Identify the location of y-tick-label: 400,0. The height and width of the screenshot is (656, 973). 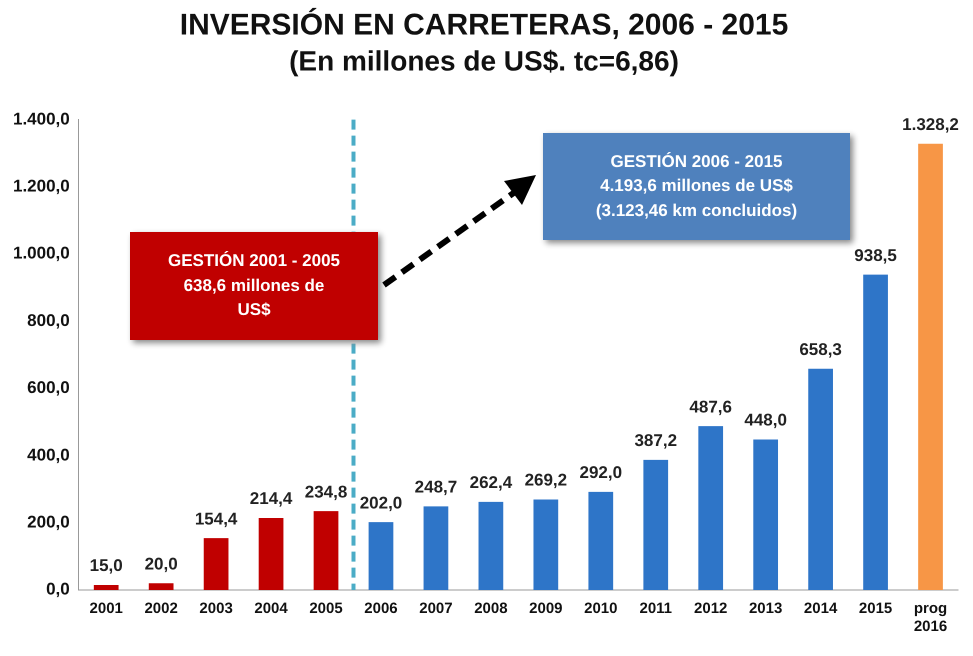
(48, 454).